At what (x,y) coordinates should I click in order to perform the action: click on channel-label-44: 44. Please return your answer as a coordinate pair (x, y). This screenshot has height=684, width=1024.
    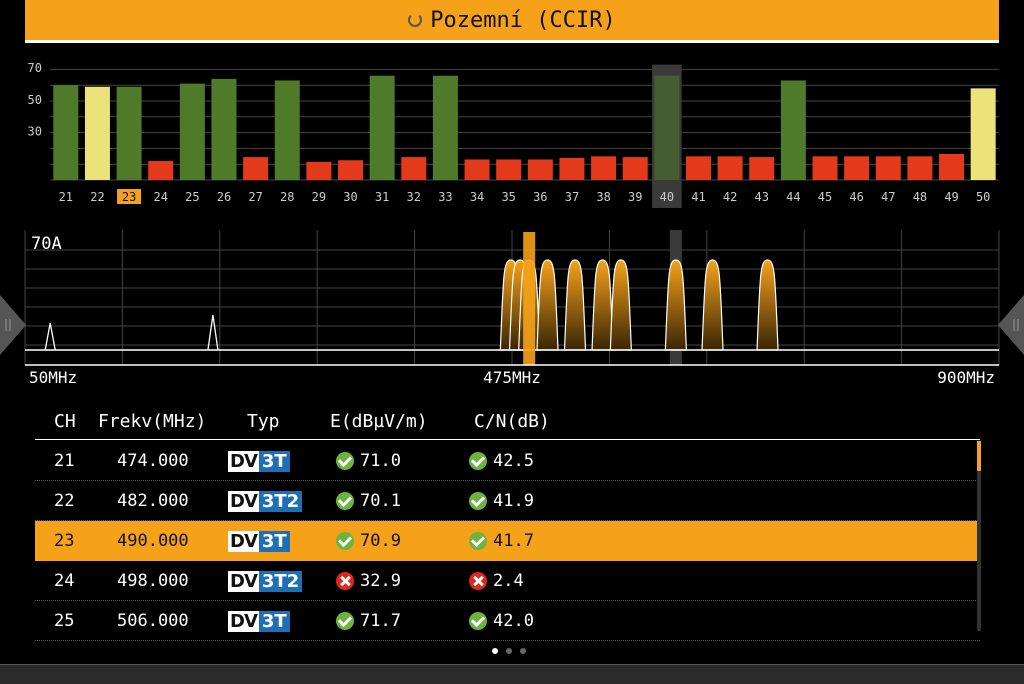
    Looking at the image, I should click on (793, 197).